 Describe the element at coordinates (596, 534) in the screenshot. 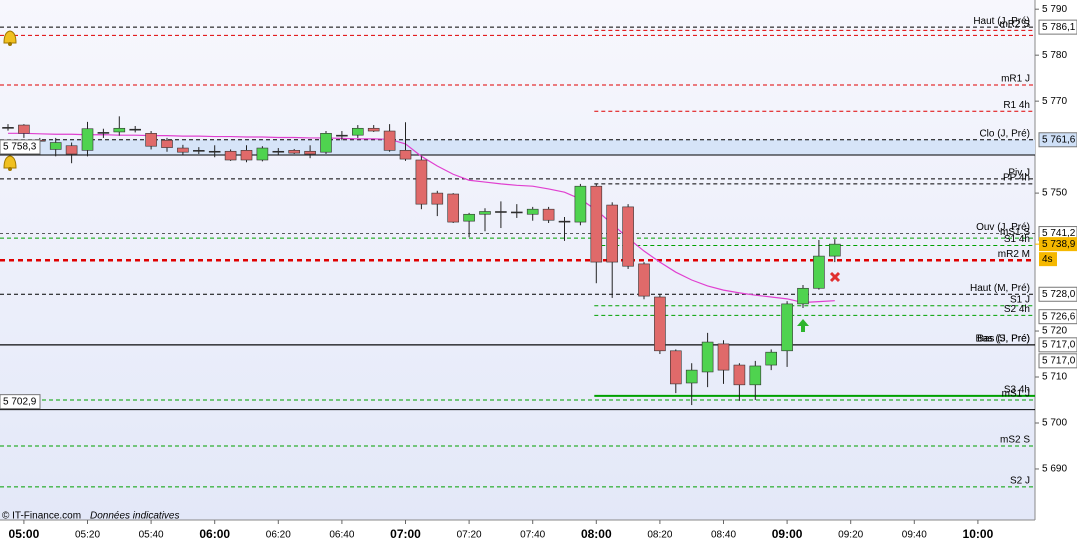

I see `x-tick-label: 08:00` at that location.